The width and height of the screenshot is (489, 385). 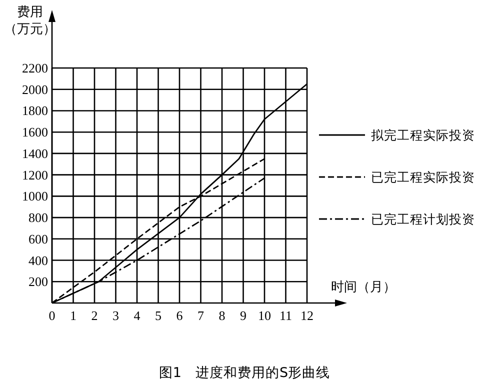 I want to click on x-tick-label: 12, so click(x=307, y=315).